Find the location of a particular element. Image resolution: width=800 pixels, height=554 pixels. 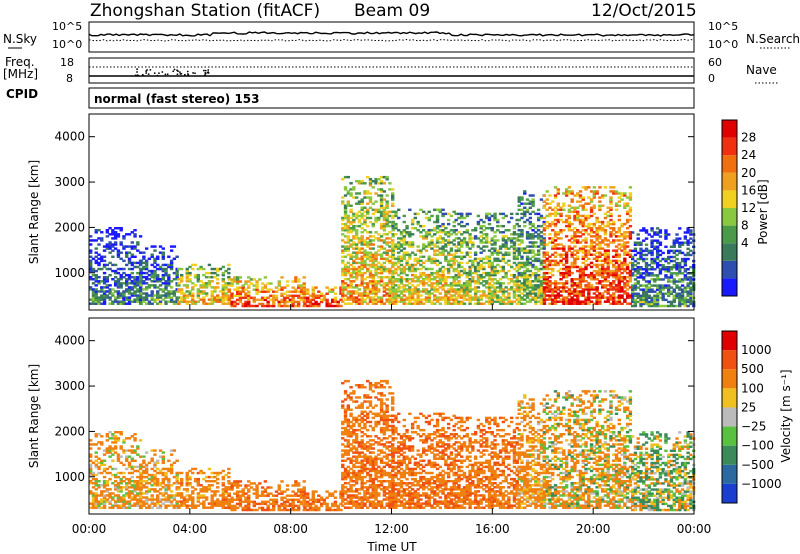

nave-dot is located at coordinates (165, 74).